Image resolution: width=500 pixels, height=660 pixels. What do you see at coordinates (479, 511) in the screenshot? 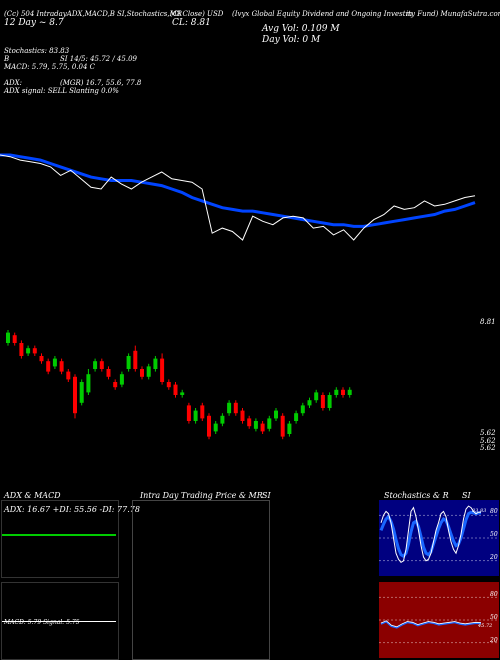
I see `stoch-current-val: 83.83` at bounding box center [479, 511].